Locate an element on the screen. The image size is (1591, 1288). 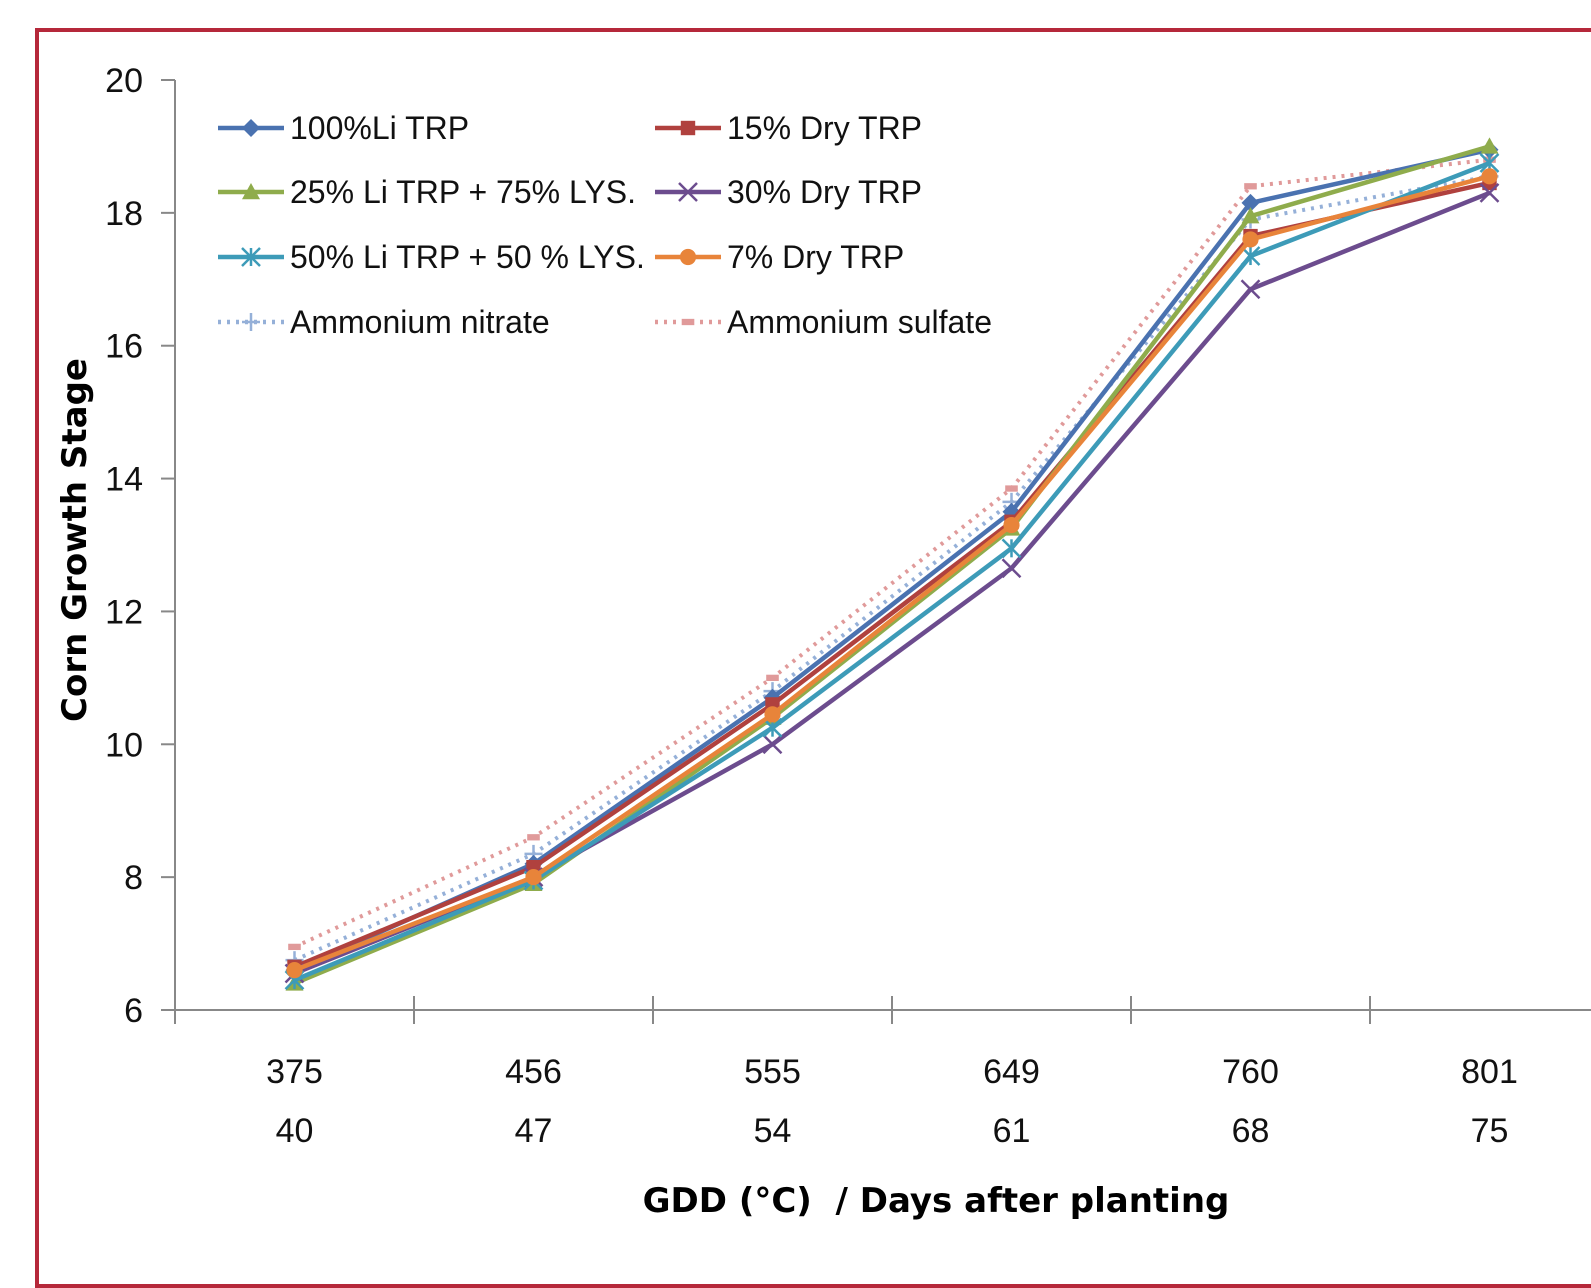
x-tick-label-gdd: 801 is located at coordinates (1489, 1072).